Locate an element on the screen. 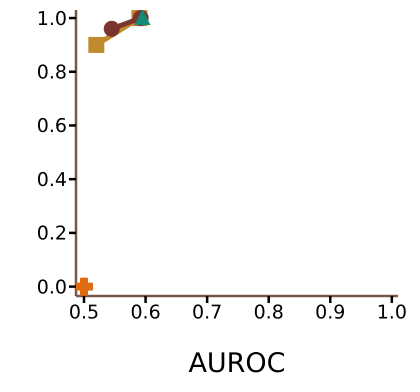 The image size is (420, 392). x-tick-label: 0.8 is located at coordinates (269, 312).